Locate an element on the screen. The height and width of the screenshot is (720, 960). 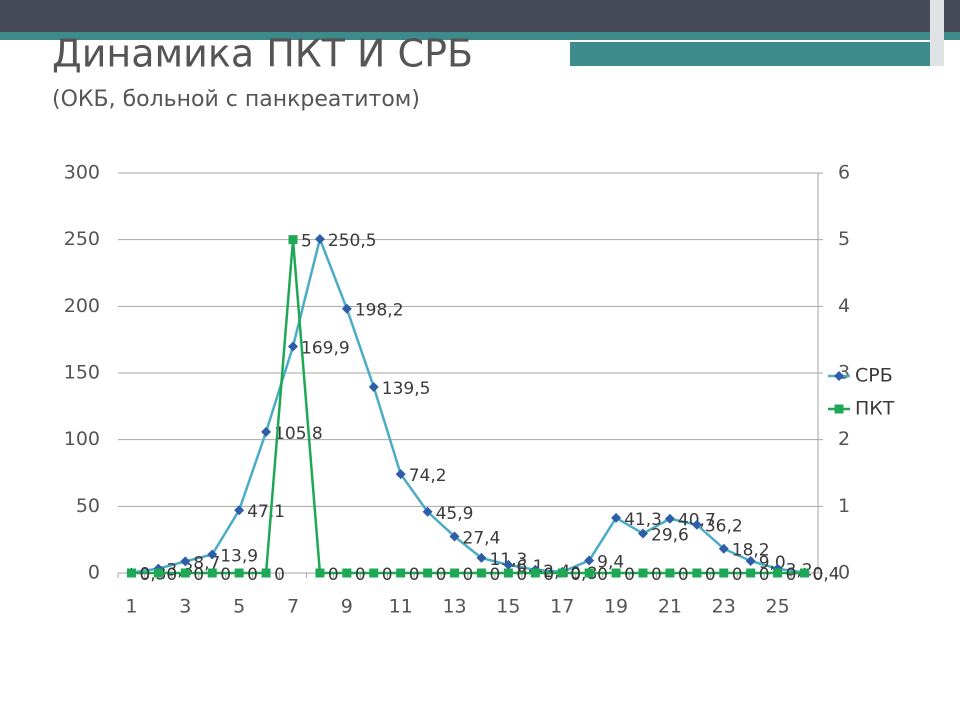
y-tick-label: 250 is located at coordinates (82, 239).